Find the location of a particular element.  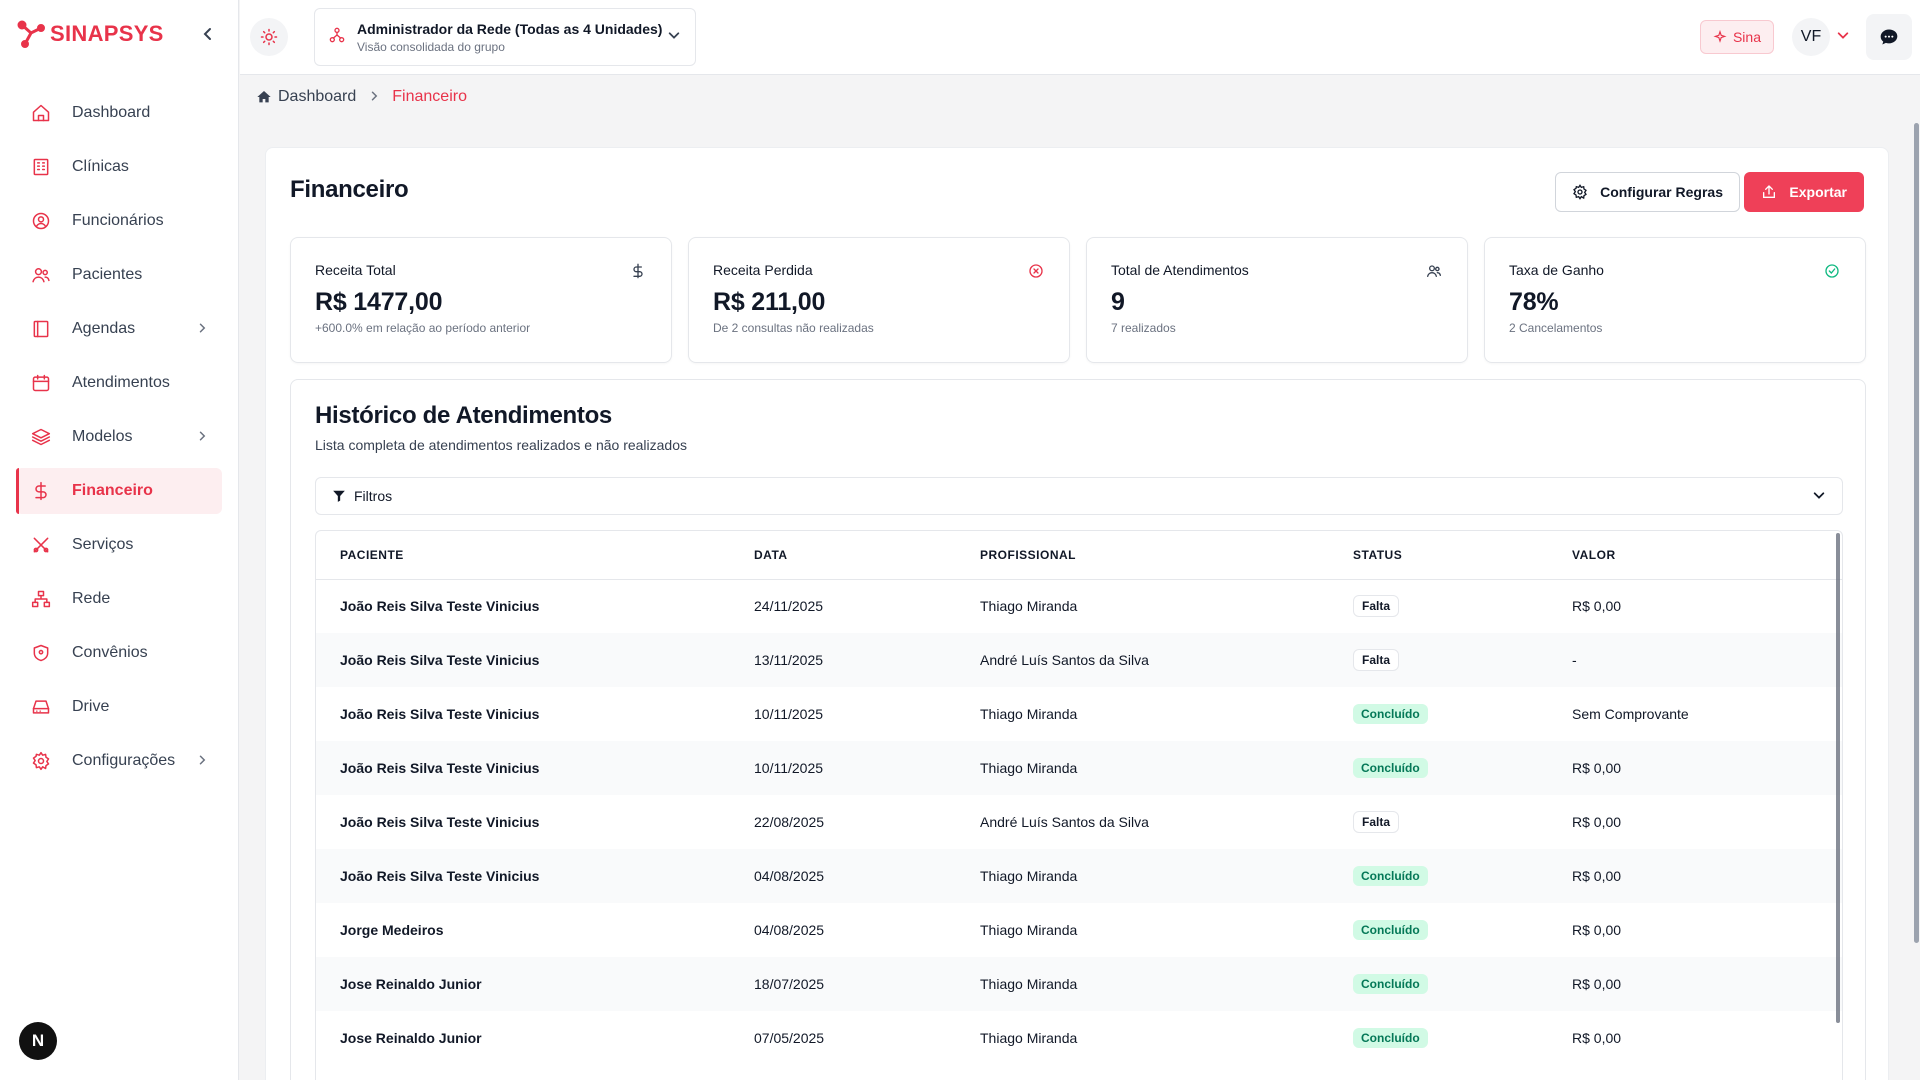

breadcrumb-separator-icon is located at coordinates (374, 97).